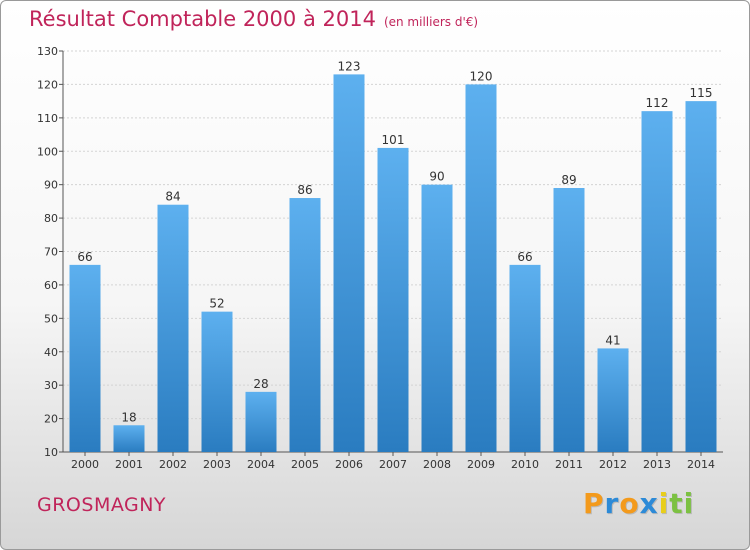  Describe the element at coordinates (47, 118) in the screenshot. I see `y-tick-label: 110` at that location.